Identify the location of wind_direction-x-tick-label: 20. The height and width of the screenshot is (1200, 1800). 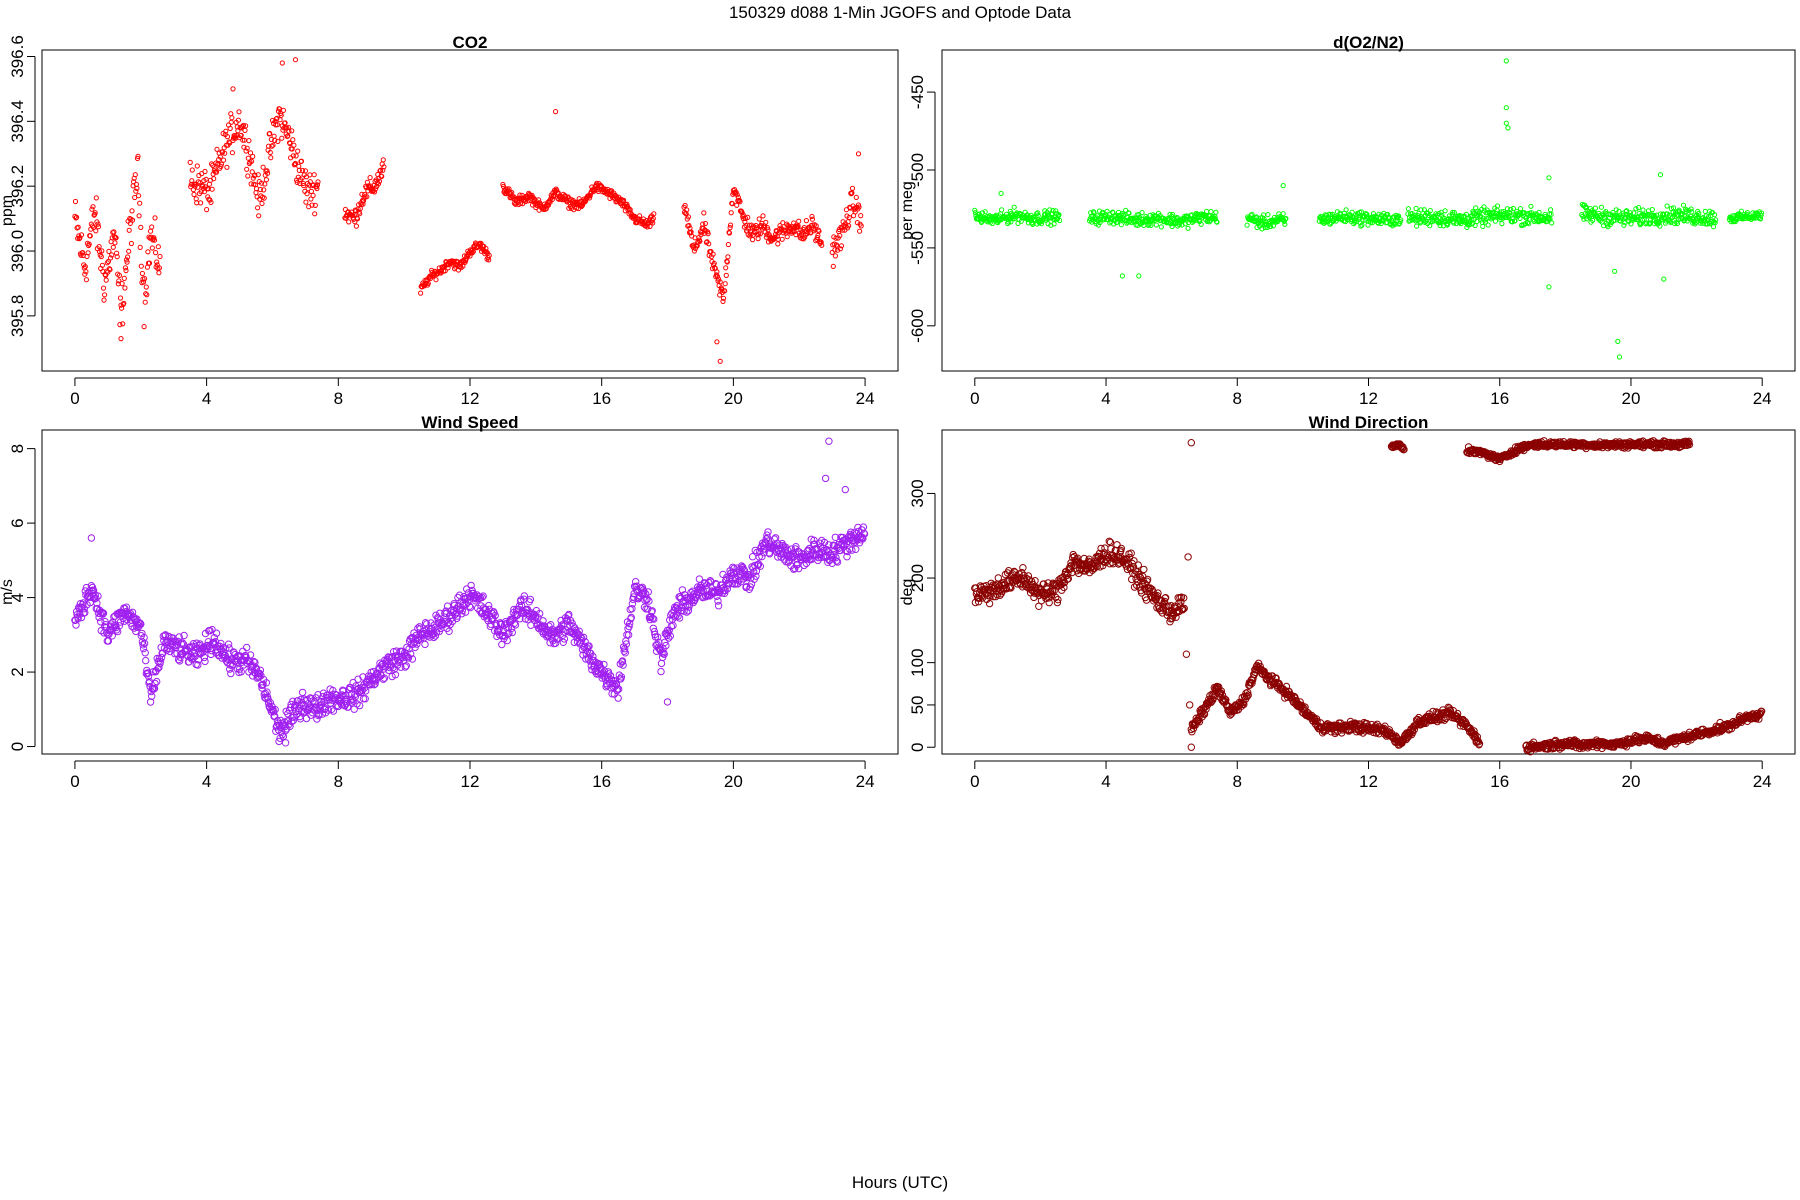
(1631, 781).